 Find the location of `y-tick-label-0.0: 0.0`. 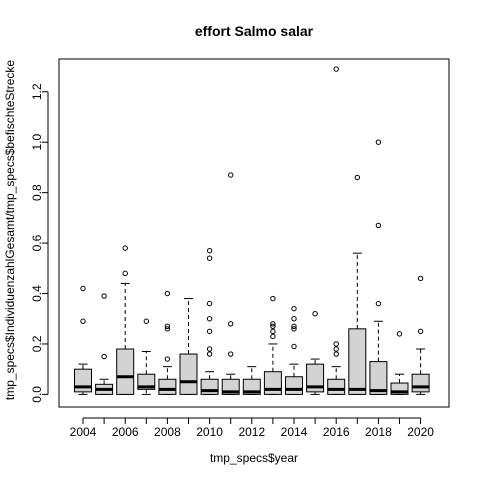

y-tick-label-0.0: 0.0 is located at coordinates (37, 394).